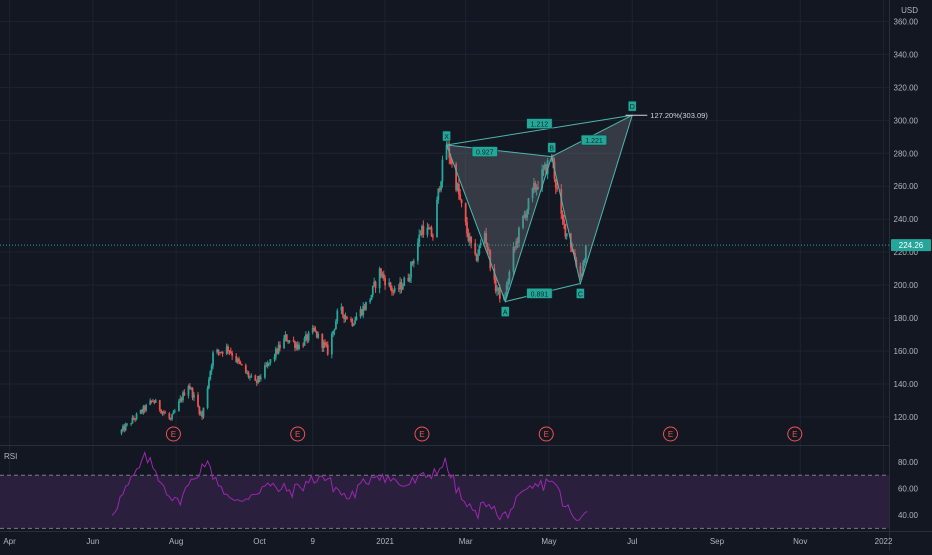  Describe the element at coordinates (540, 125) in the screenshot. I see `ratio-label: 1.212` at that location.